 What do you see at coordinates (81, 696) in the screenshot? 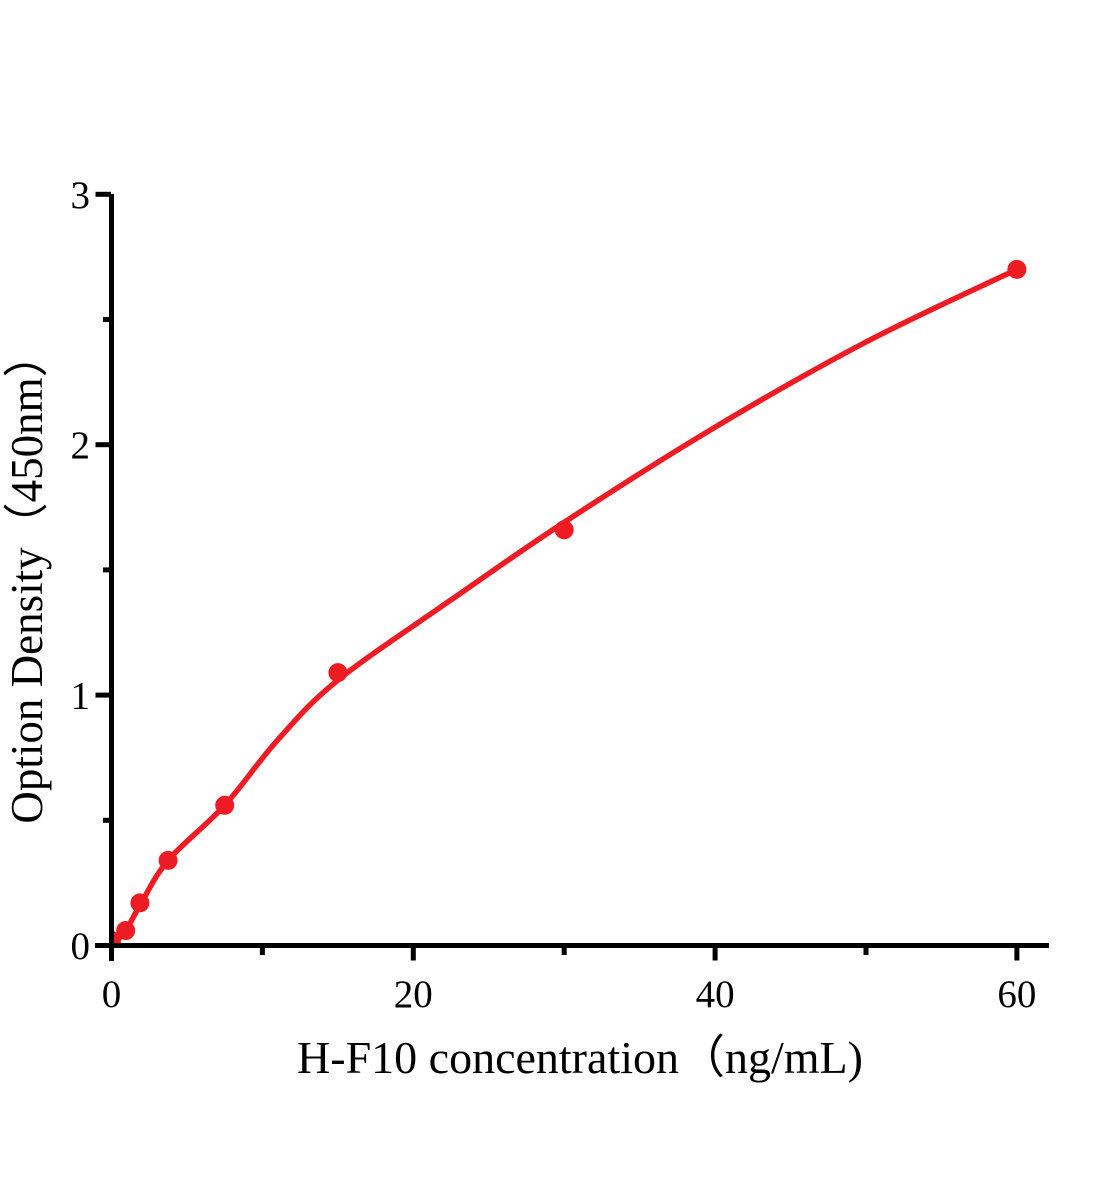
I see `y-tick-label-1: 1` at bounding box center [81, 696].